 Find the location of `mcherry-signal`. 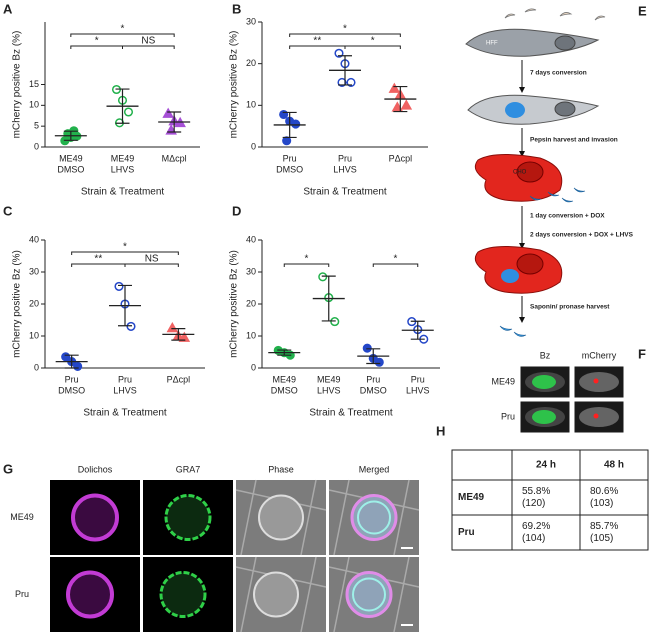

mcherry-signal is located at coordinates (596, 381).